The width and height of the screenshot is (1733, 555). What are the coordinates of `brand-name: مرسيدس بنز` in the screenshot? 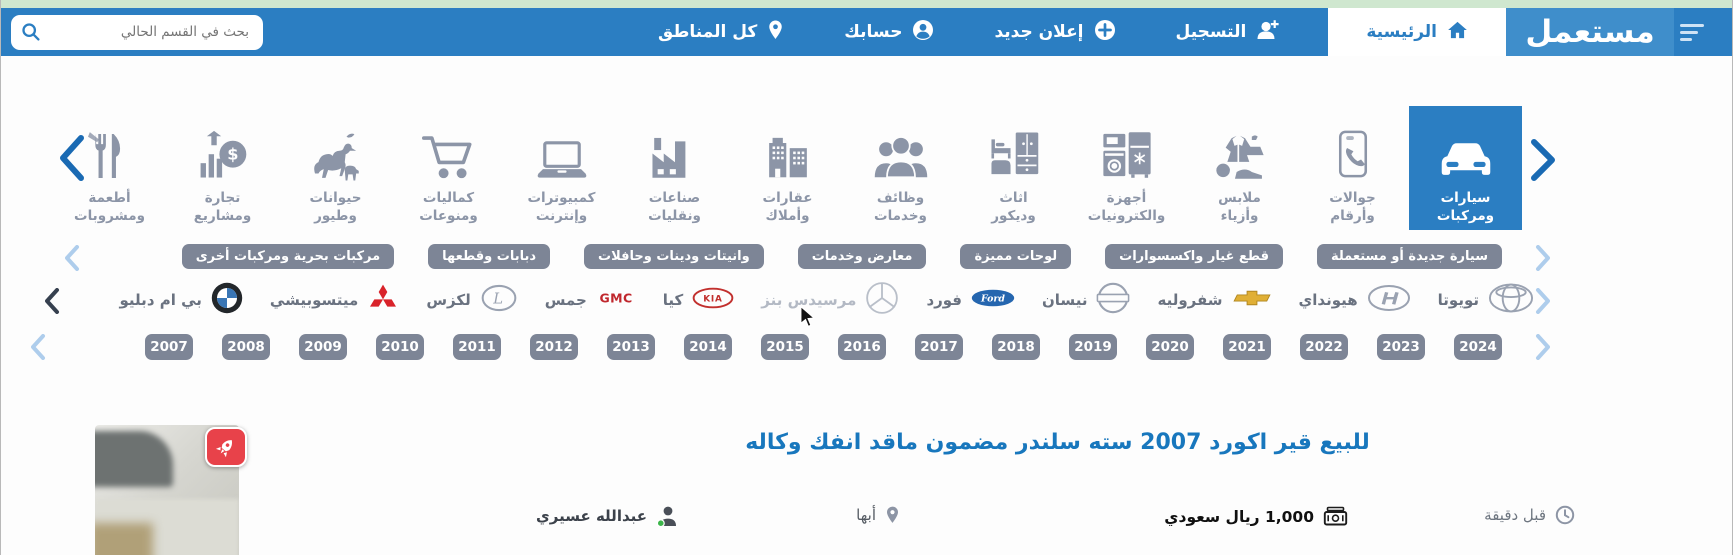 It's located at (809, 300).